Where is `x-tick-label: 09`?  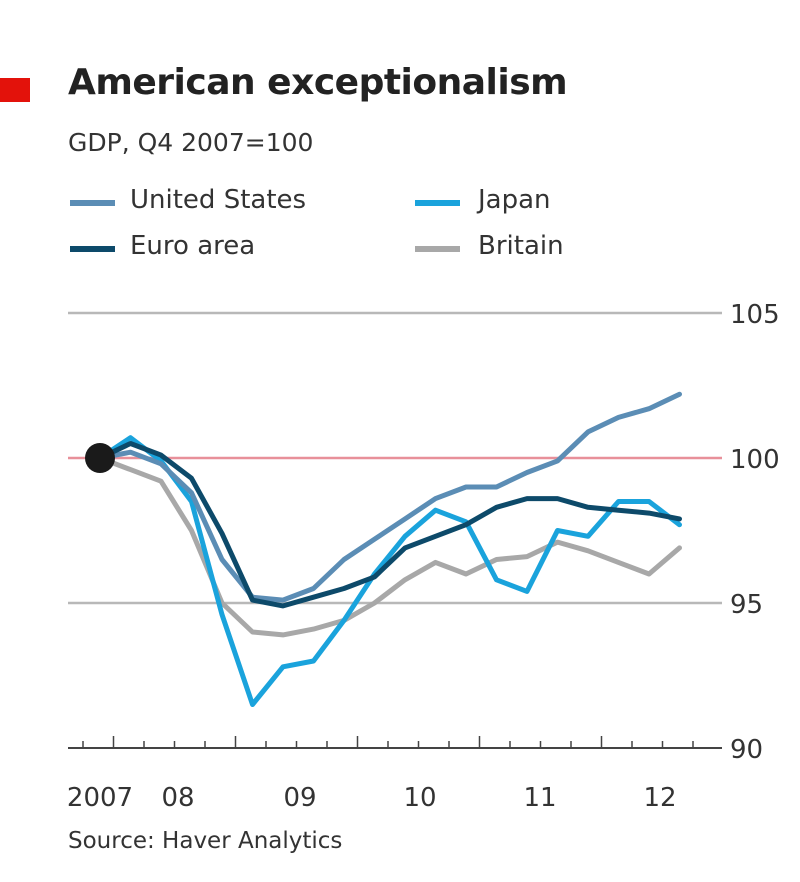
x-tick-label: 09 is located at coordinates (299, 798).